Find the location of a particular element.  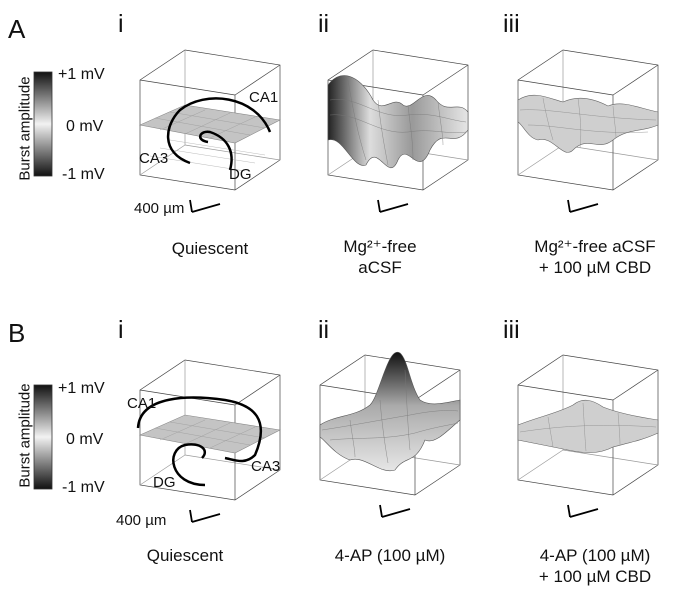

plot-a-iii is located at coordinates (588, 131).